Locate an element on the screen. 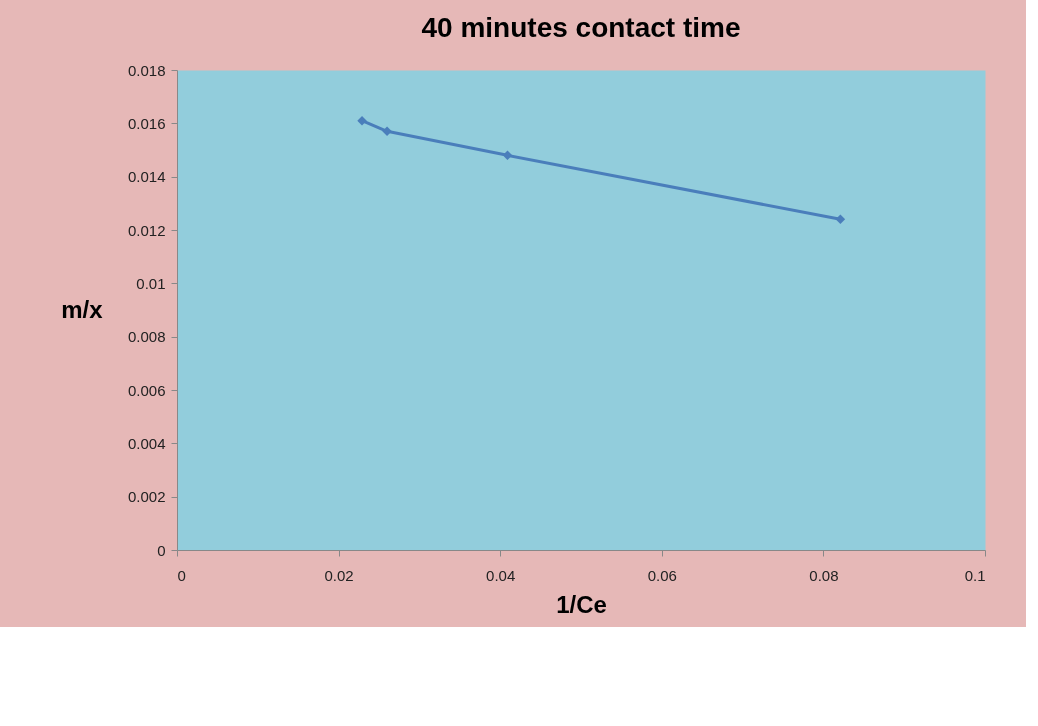 The width and height of the screenshot is (1038, 726). y-tick-label: 0.018 is located at coordinates (146, 70).